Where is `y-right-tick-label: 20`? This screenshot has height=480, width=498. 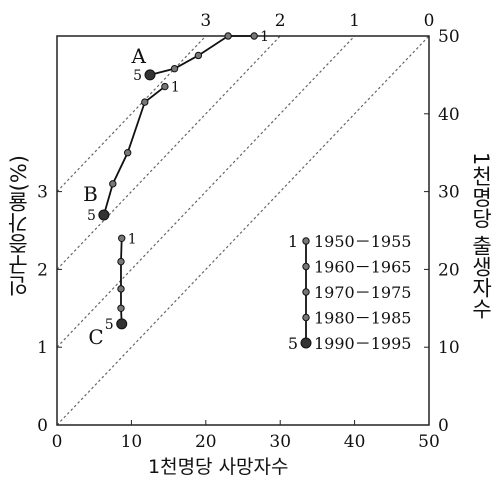
y-right-tick-label: 20 is located at coordinates (449, 270).